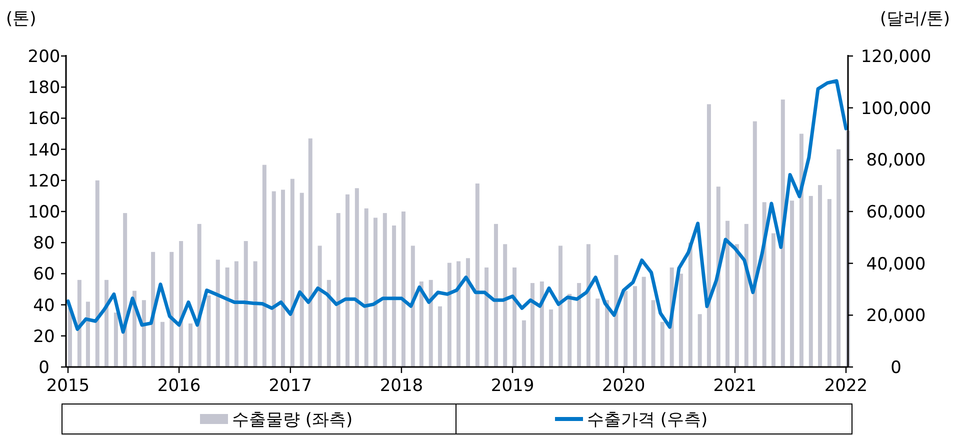 The height and width of the screenshot is (436, 955). Describe the element at coordinates (44, 150) in the screenshot. I see `y-tick-label: 140` at that location.